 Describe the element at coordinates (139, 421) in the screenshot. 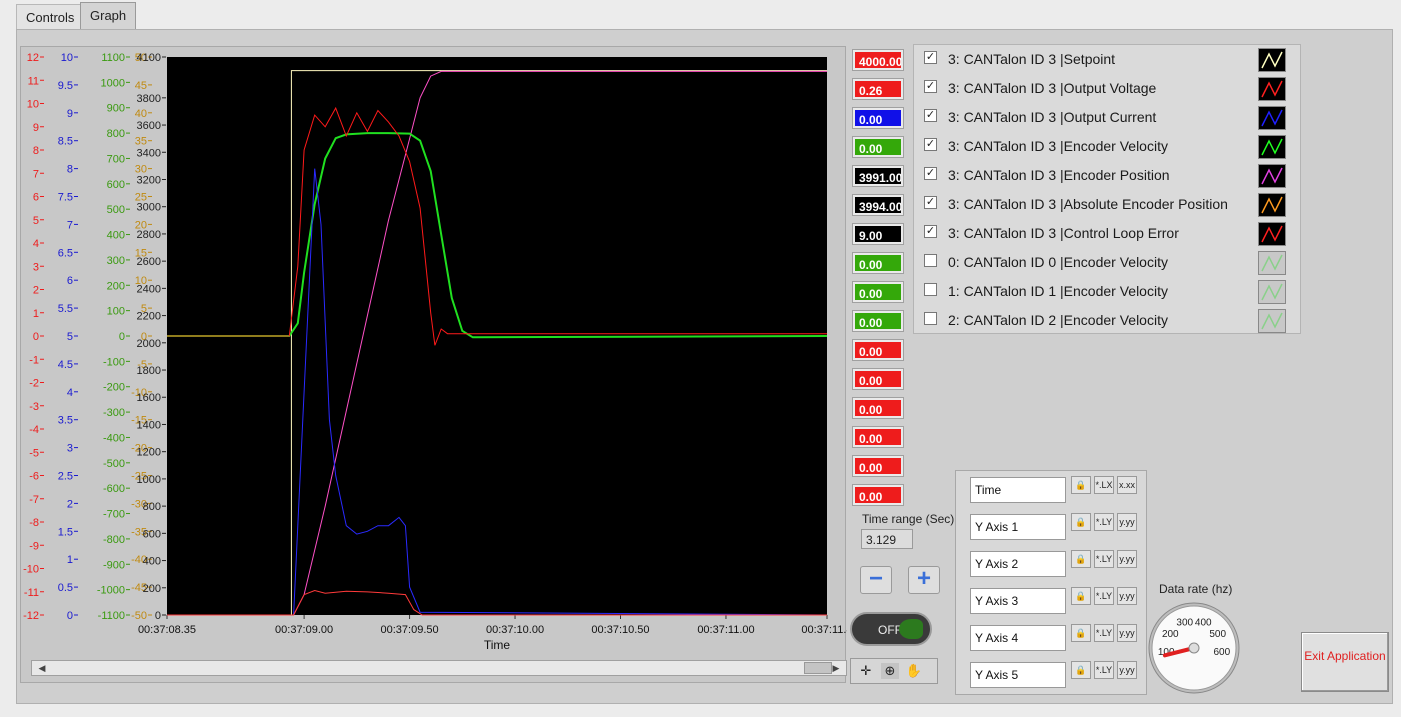

I see `y-tick-label: -15` at that location.